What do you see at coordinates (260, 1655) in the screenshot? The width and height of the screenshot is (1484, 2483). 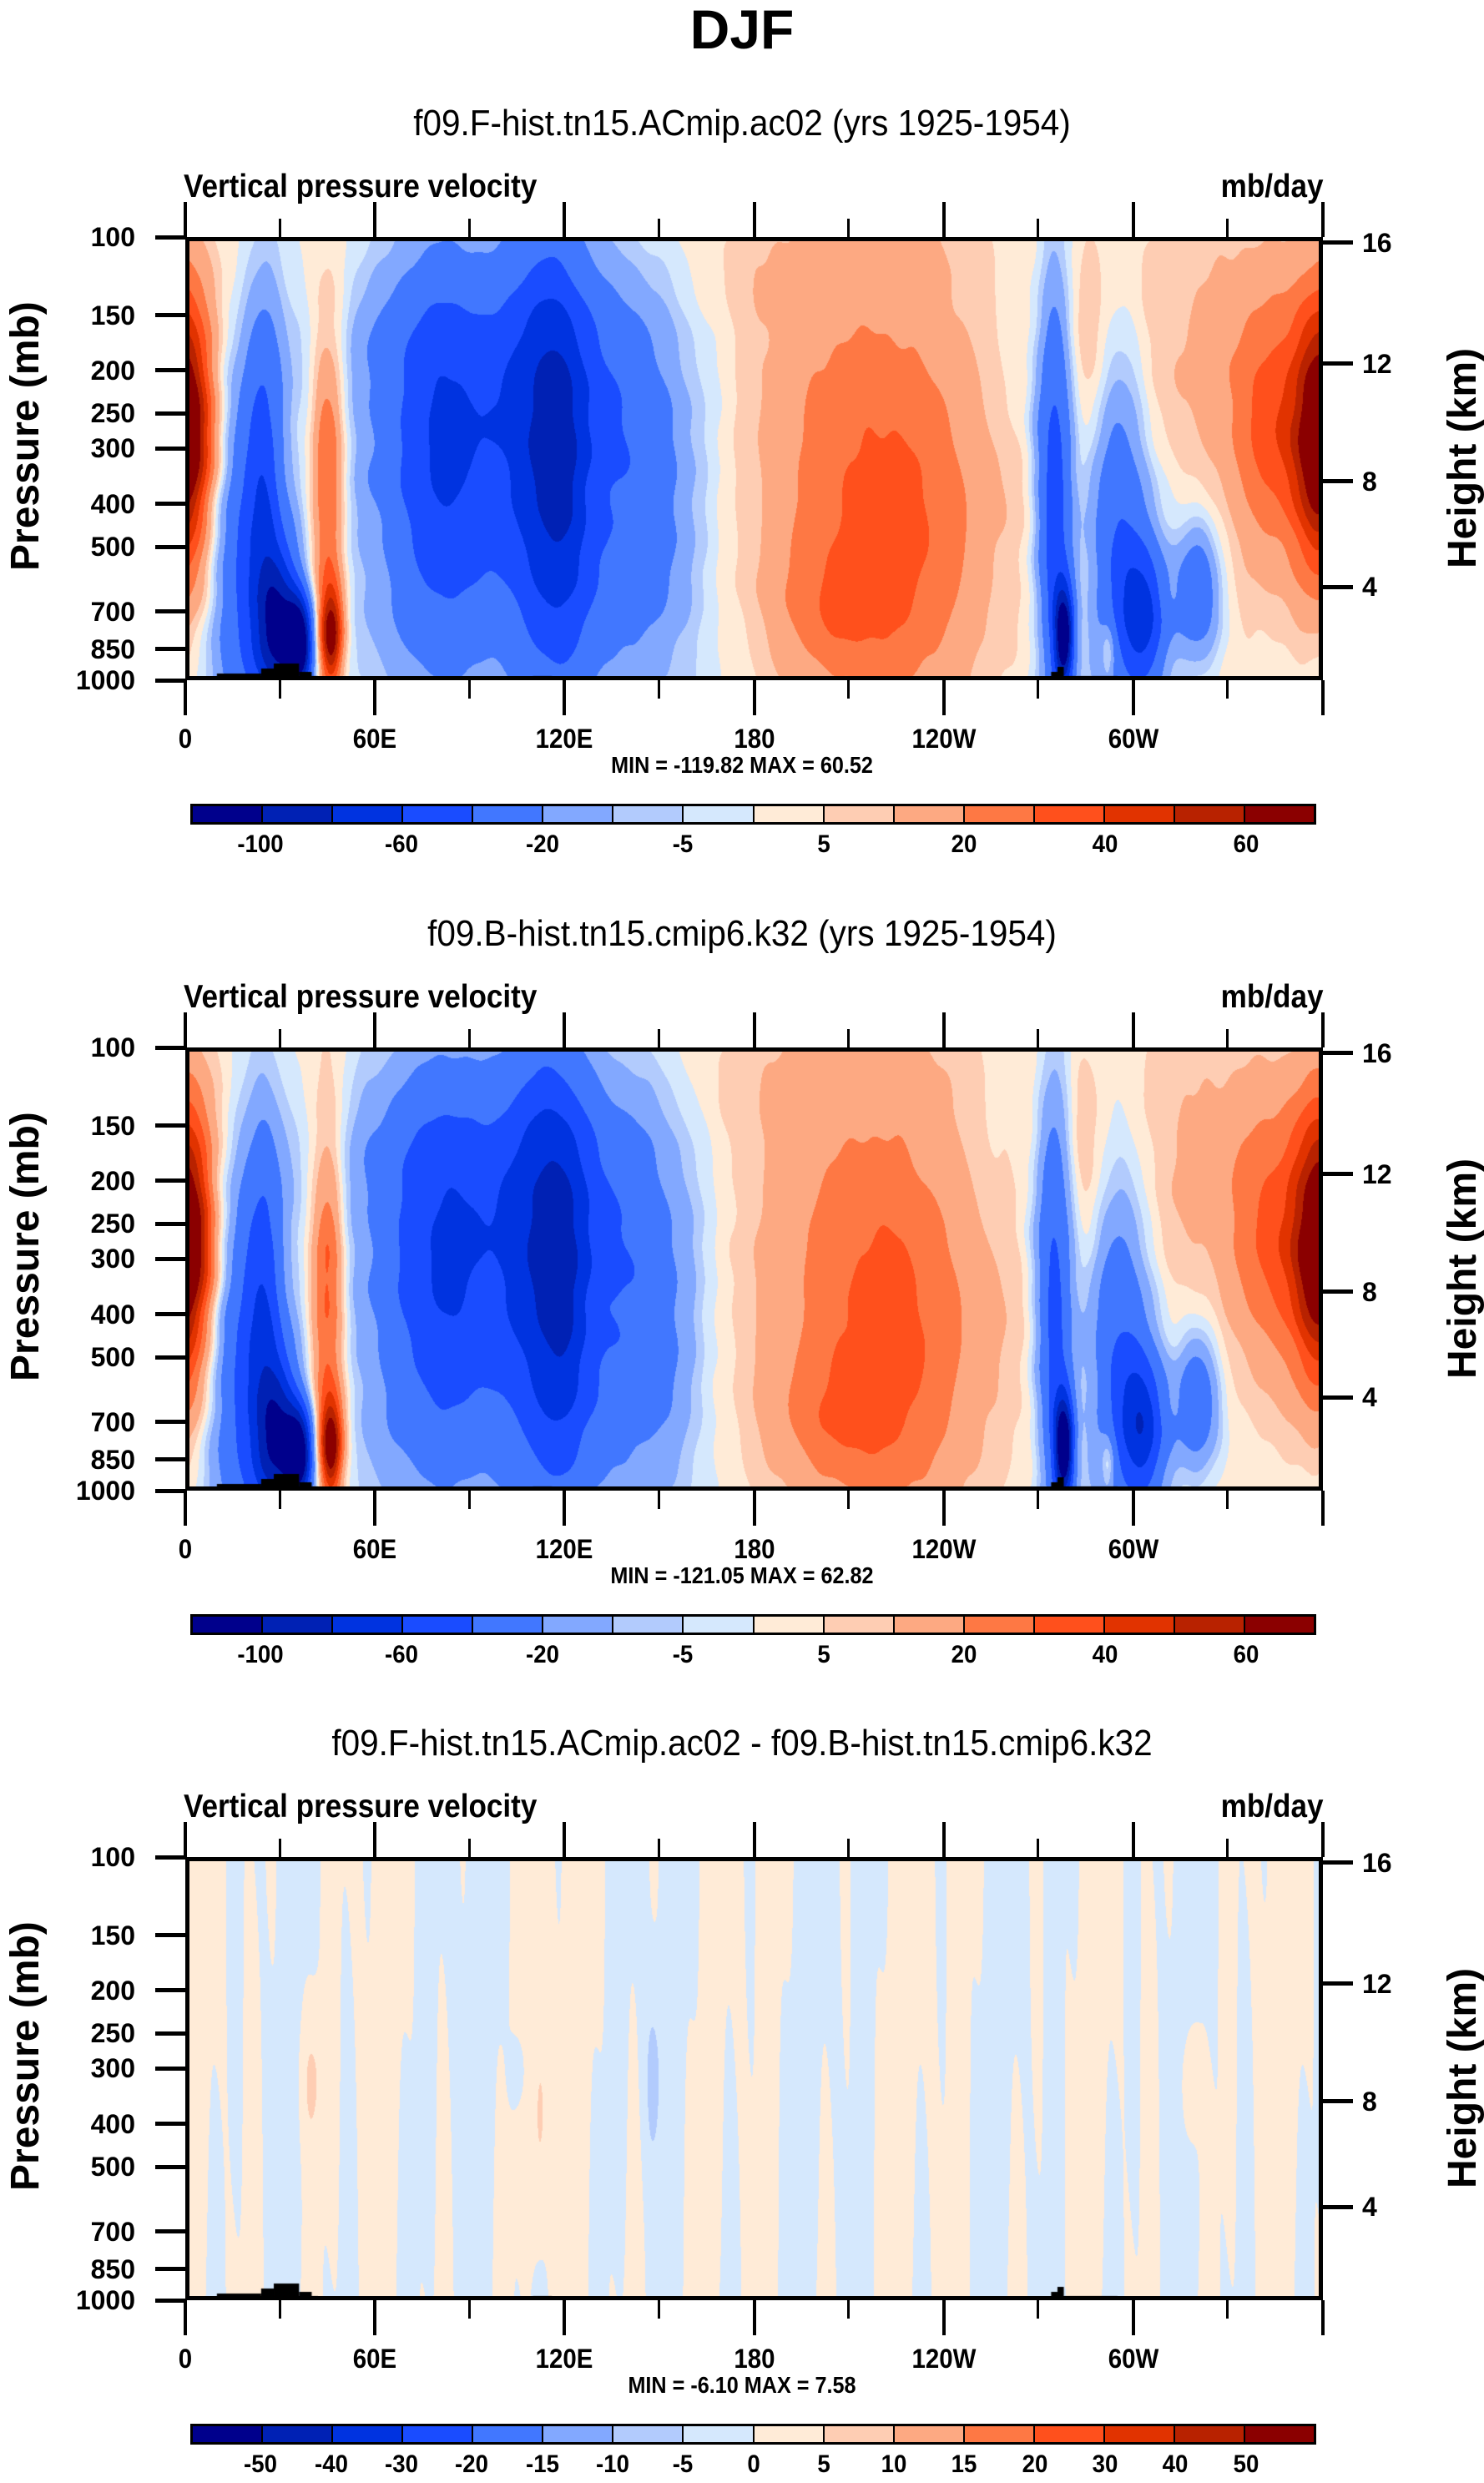 I see `colorbar-label: -100` at bounding box center [260, 1655].